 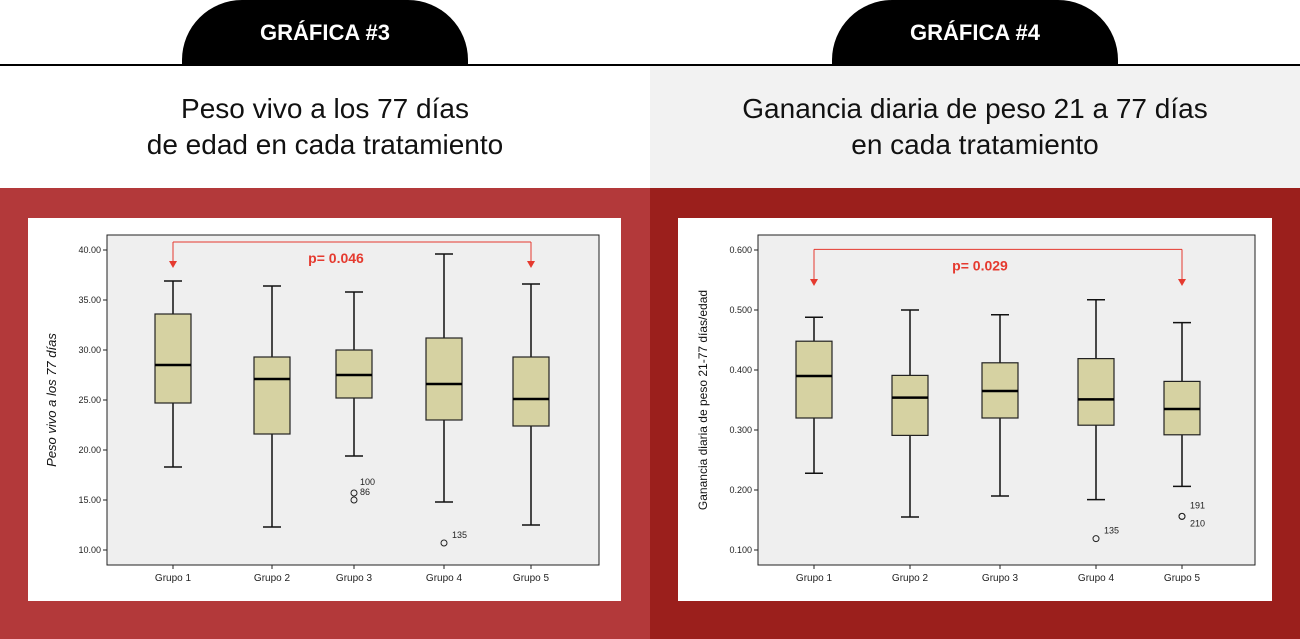 I want to click on y-axis-title: Peso vivo a los 77 días, so click(x=51, y=400).